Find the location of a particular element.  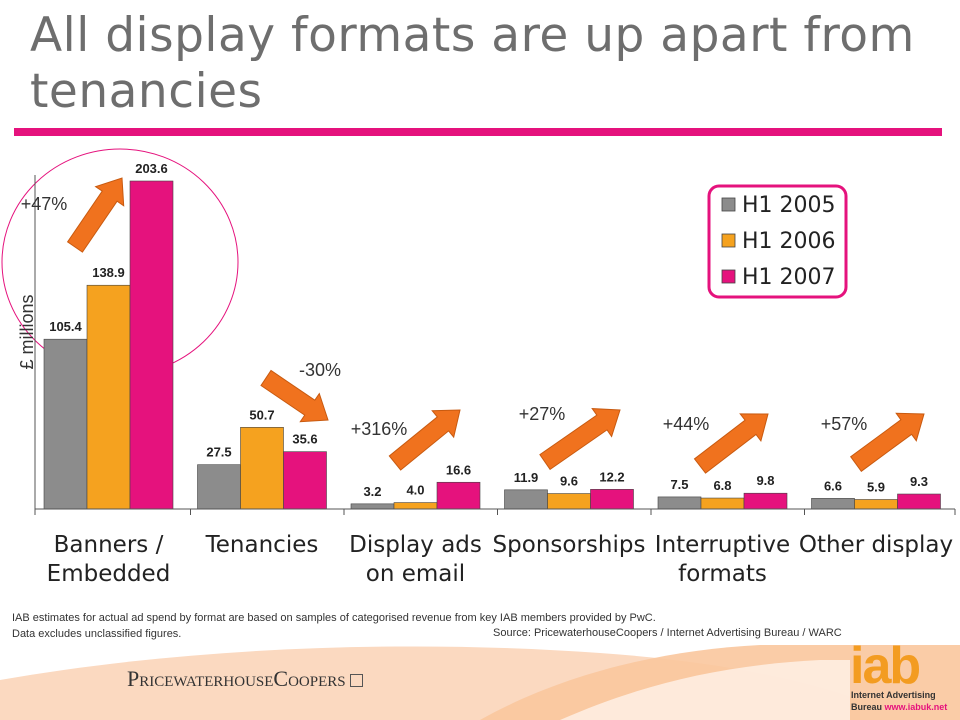

data-label: 9.3 is located at coordinates (919, 481).